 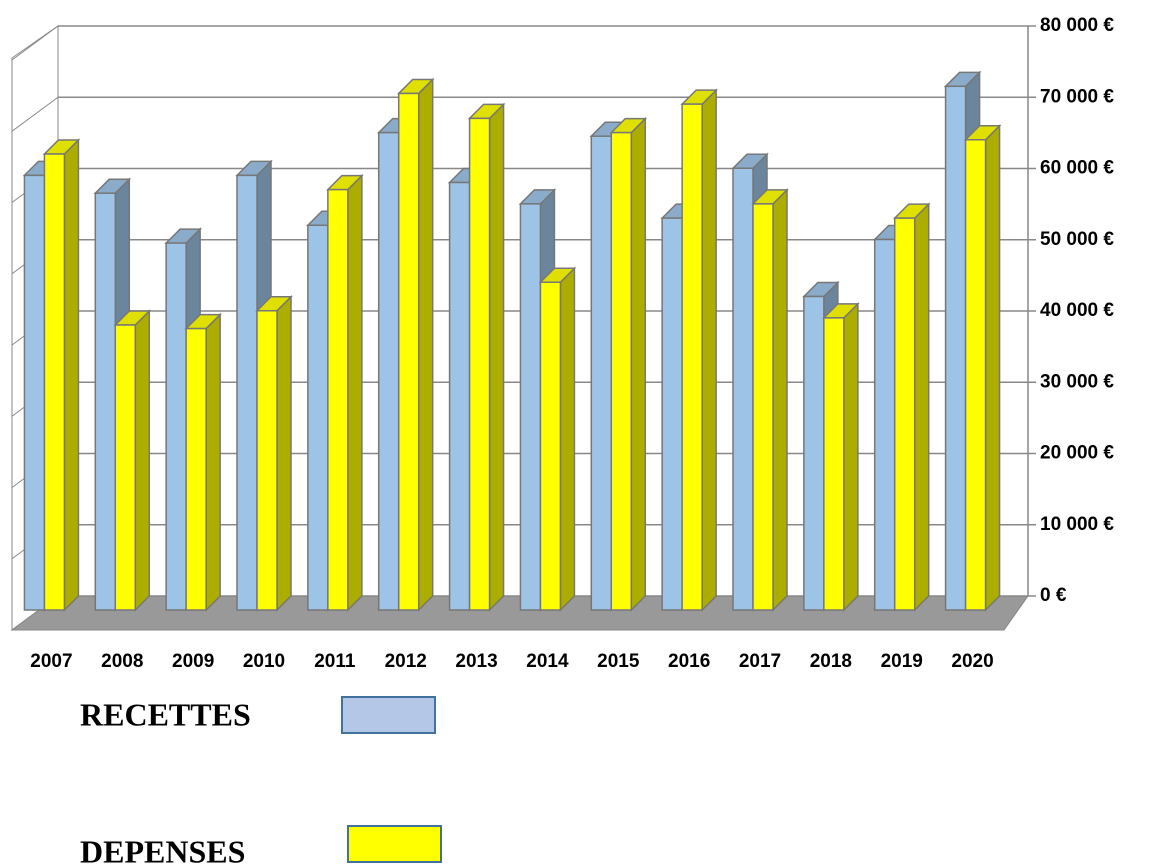 What do you see at coordinates (1077, 96) in the screenshot?
I see `y-tick-label: 70 000 €` at bounding box center [1077, 96].